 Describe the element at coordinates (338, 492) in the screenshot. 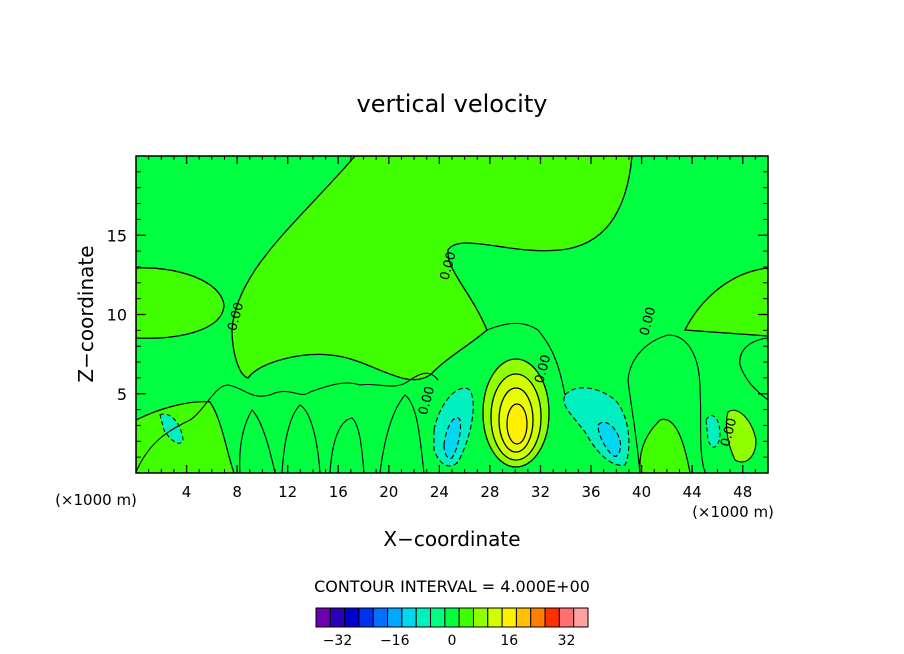

I see `x-tick-label: 16` at that location.